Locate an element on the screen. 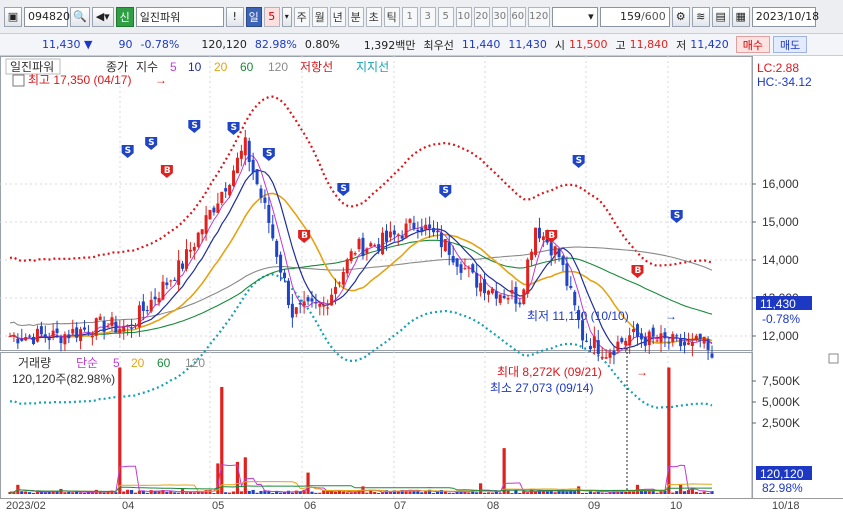 This screenshot has height=515, width=843. stock-code-input: 094820 is located at coordinates (47, 16).